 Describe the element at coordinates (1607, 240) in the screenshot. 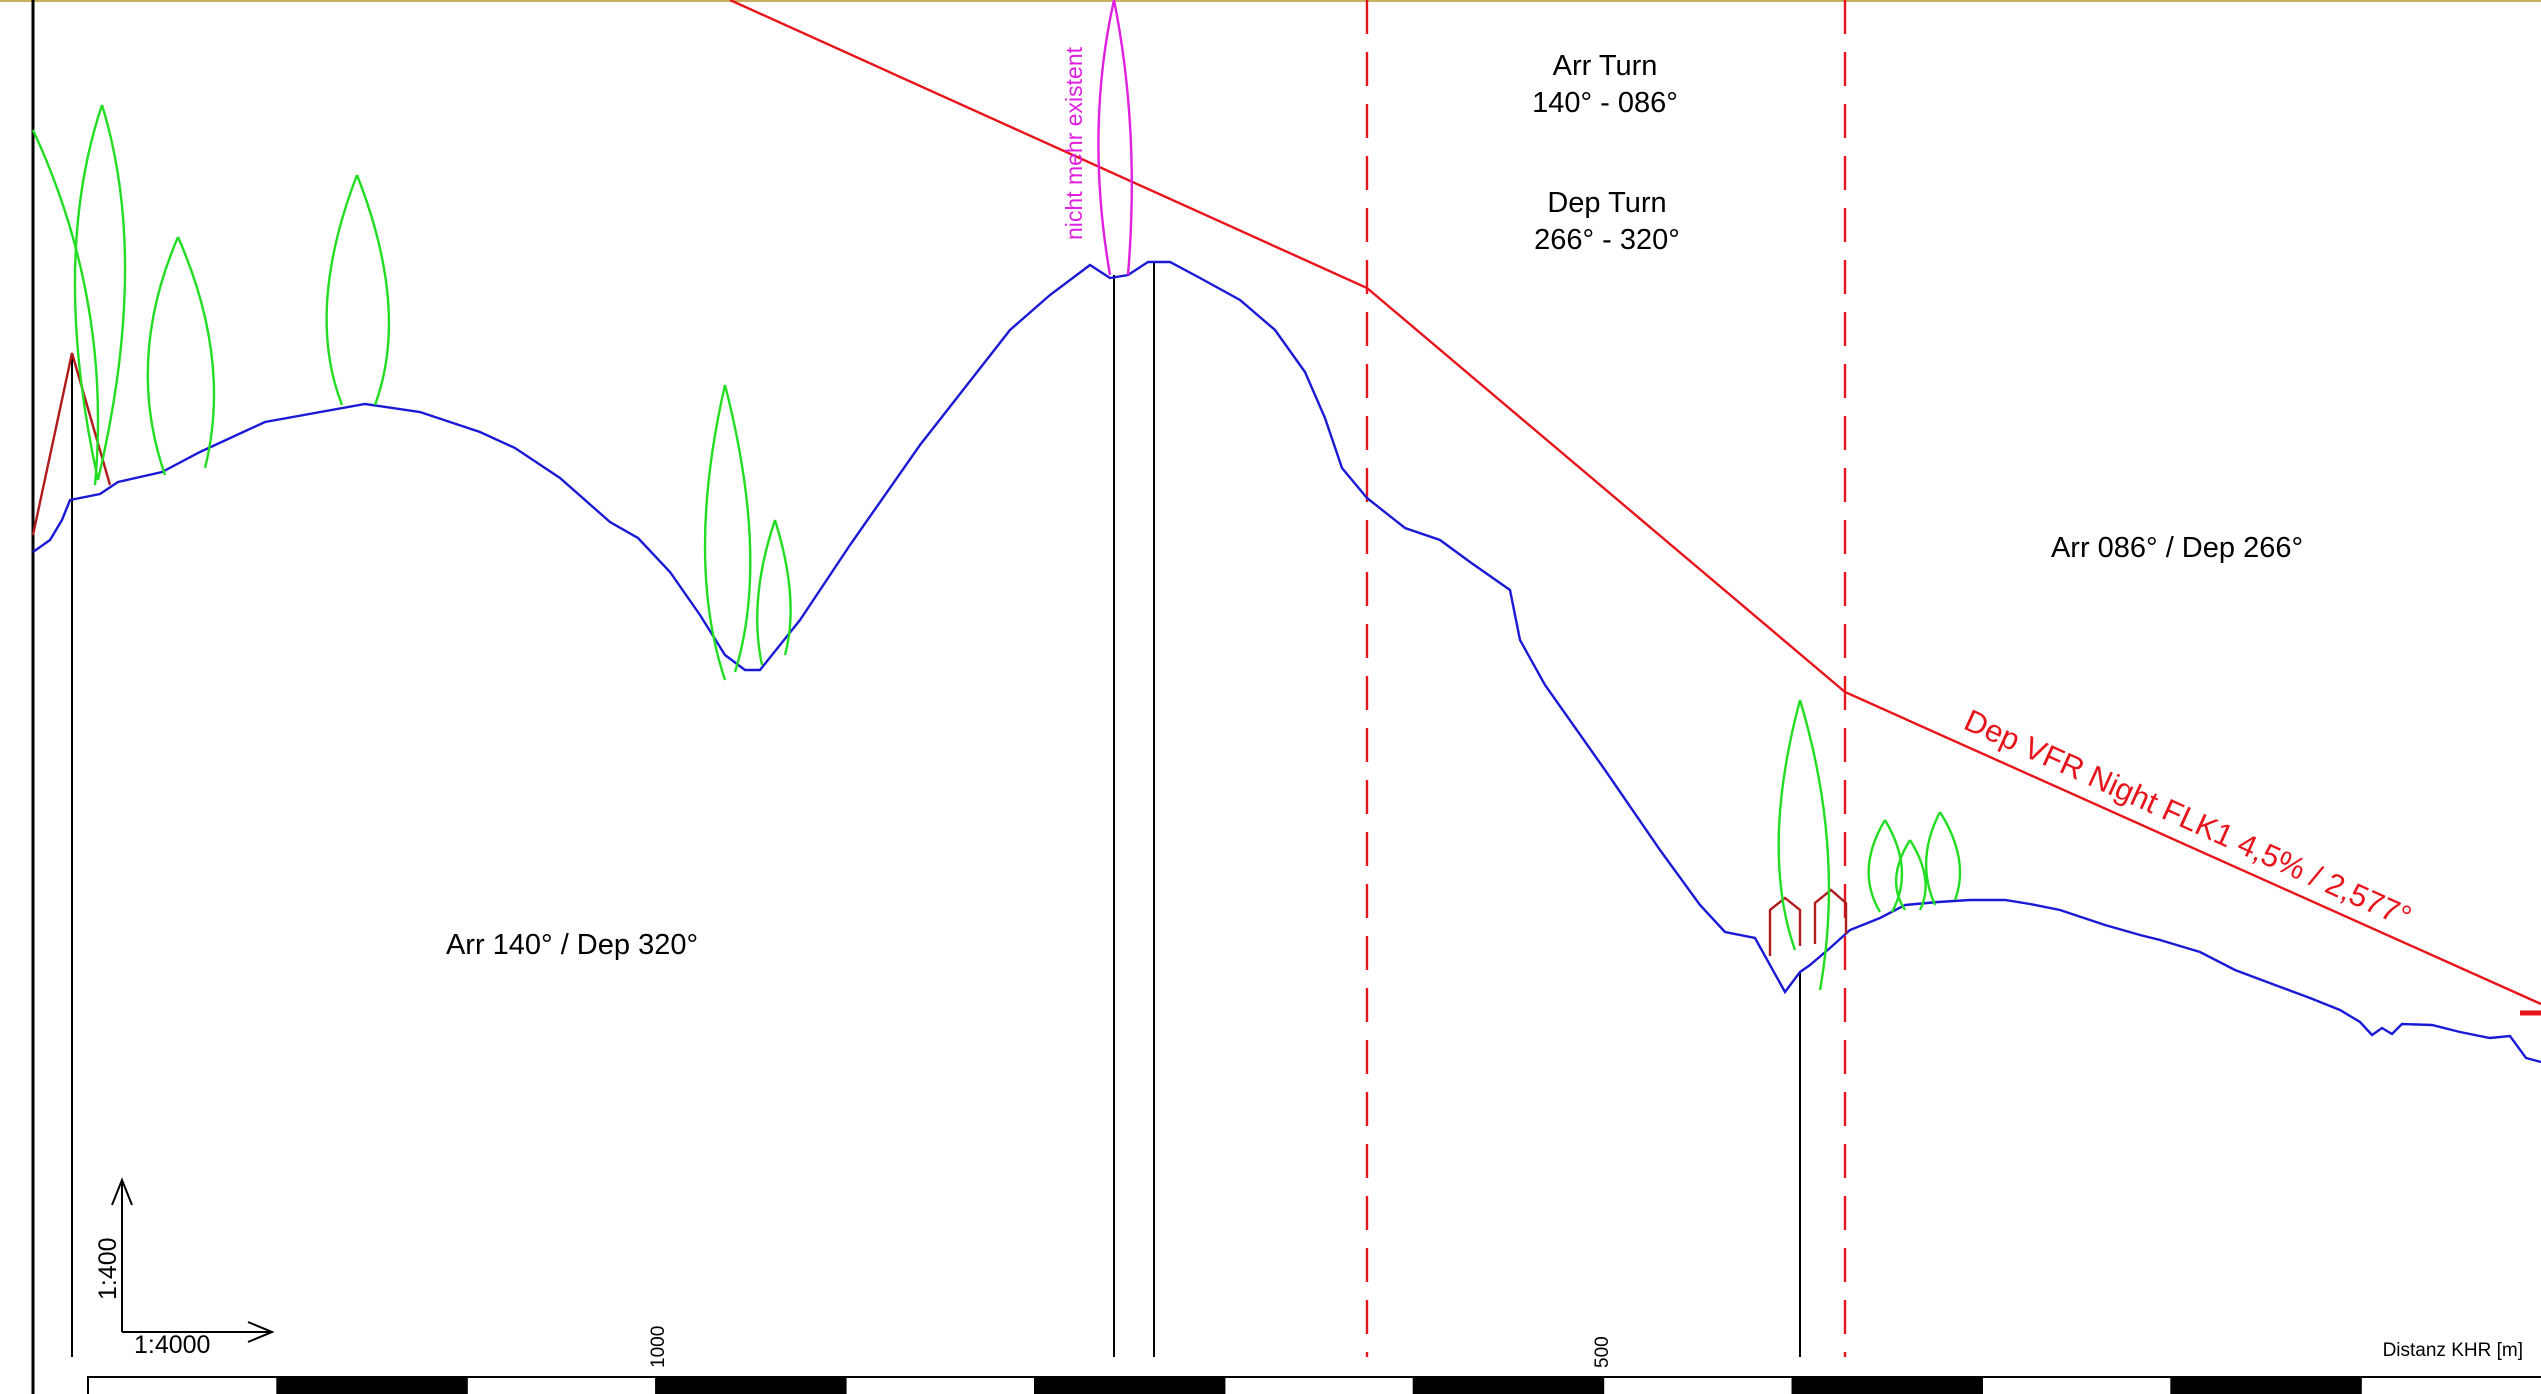

I see `dep-turn-range-label: 266° - 320°` at that location.